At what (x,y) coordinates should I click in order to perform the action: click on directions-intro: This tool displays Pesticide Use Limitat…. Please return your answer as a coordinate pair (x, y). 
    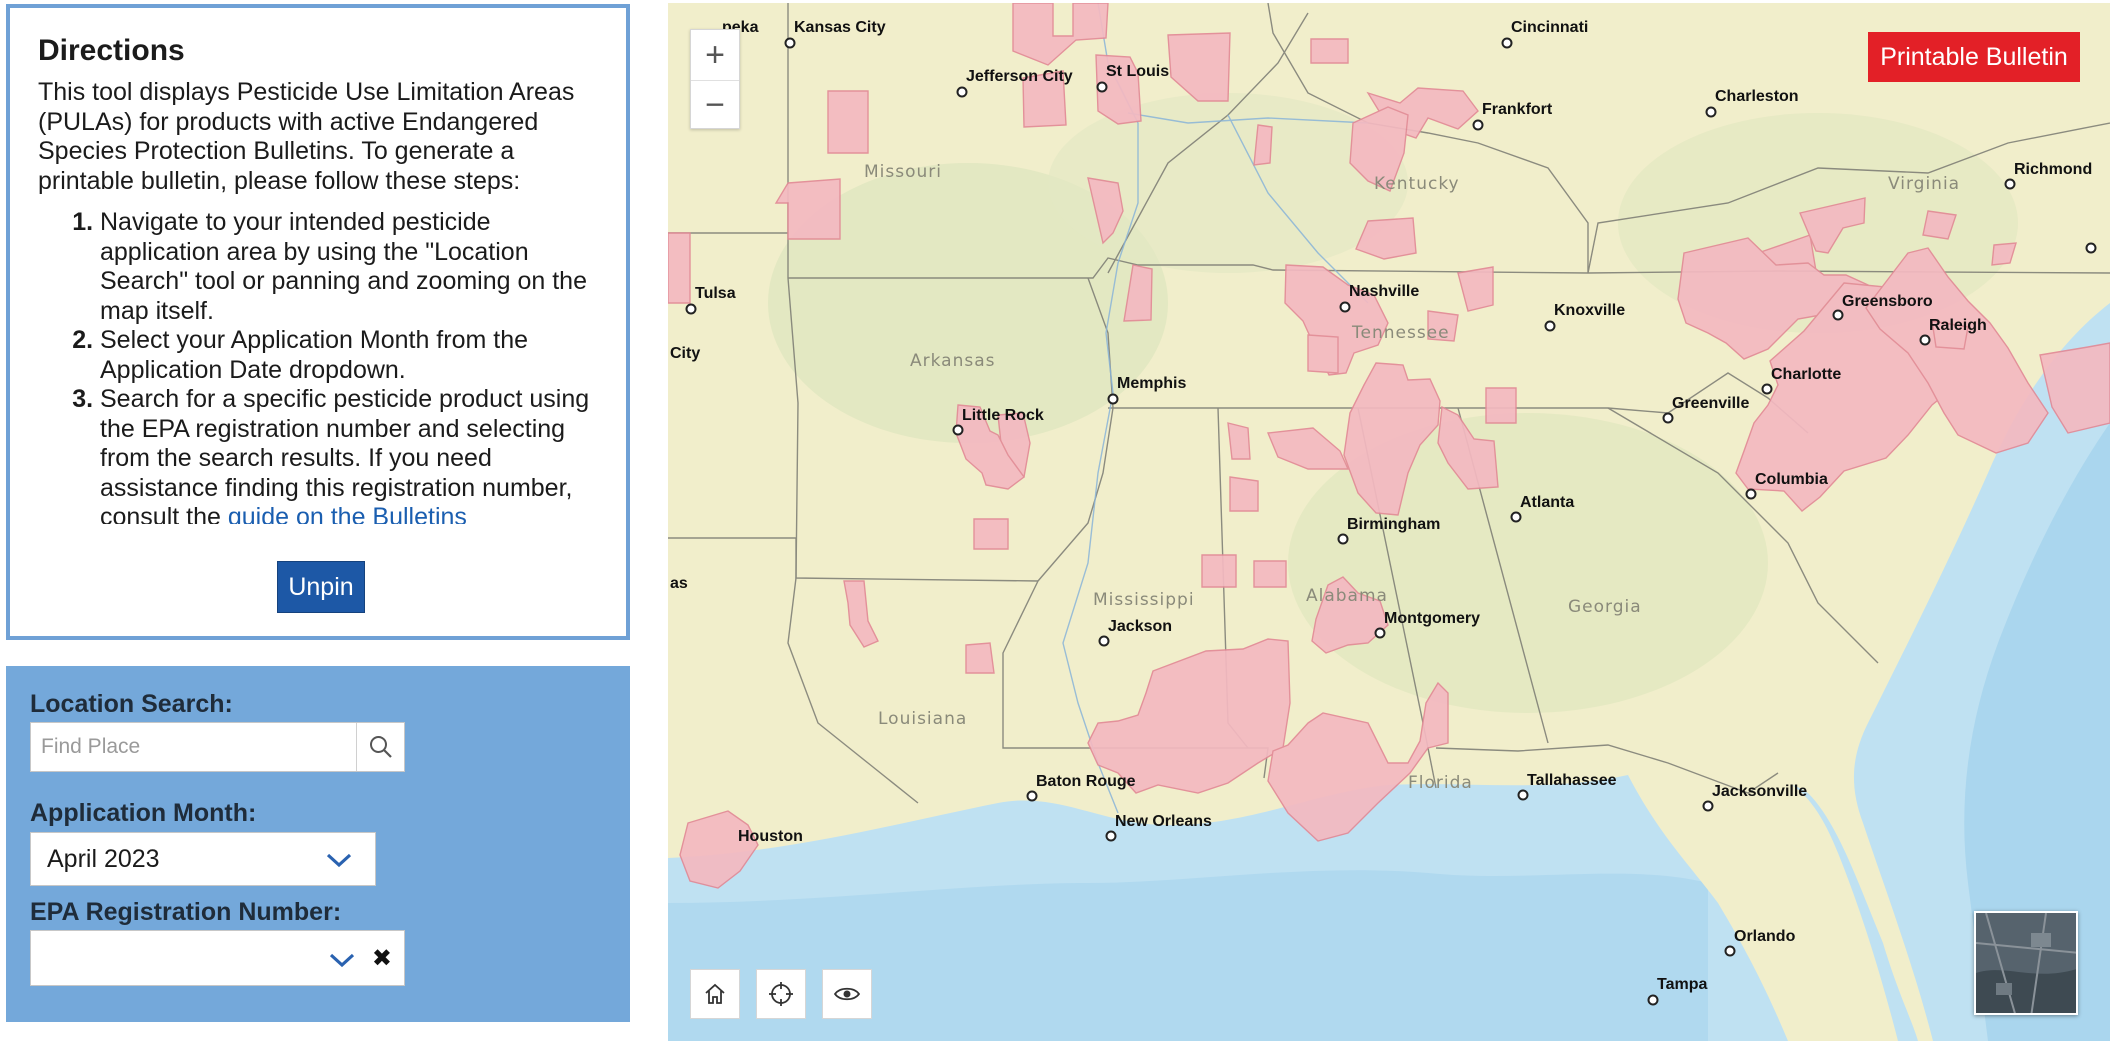
    Looking at the image, I should click on (306, 136).